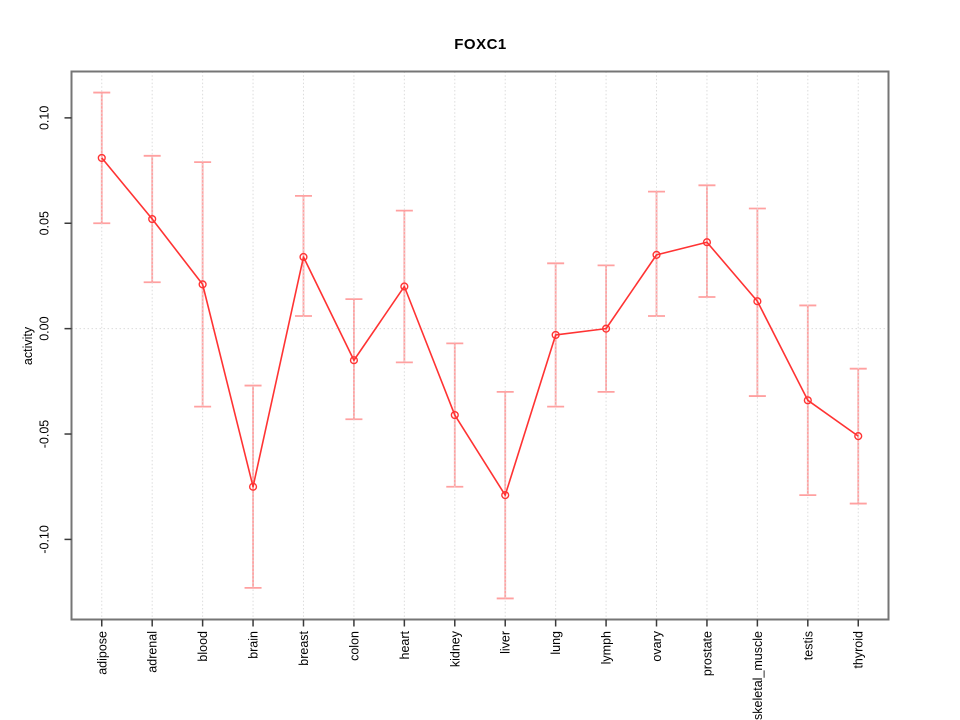  I want to click on chart-title: FOXC1, so click(480, 44).